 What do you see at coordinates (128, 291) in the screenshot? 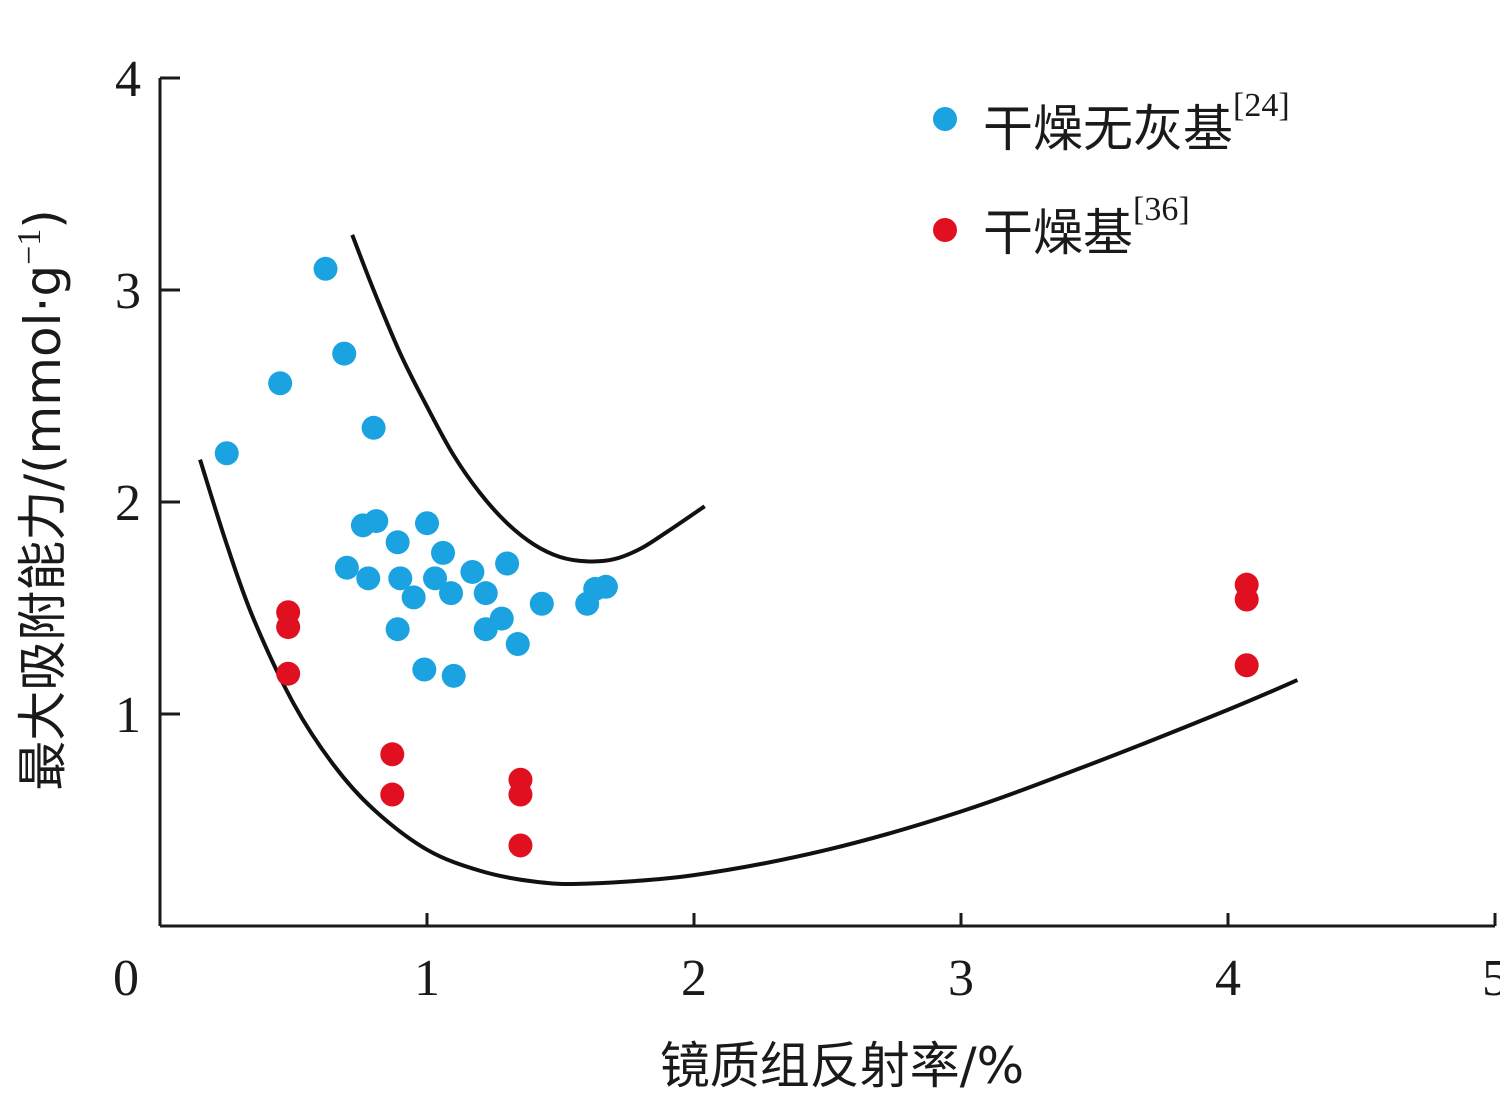
I see `y-tick-label: 3` at bounding box center [128, 291].